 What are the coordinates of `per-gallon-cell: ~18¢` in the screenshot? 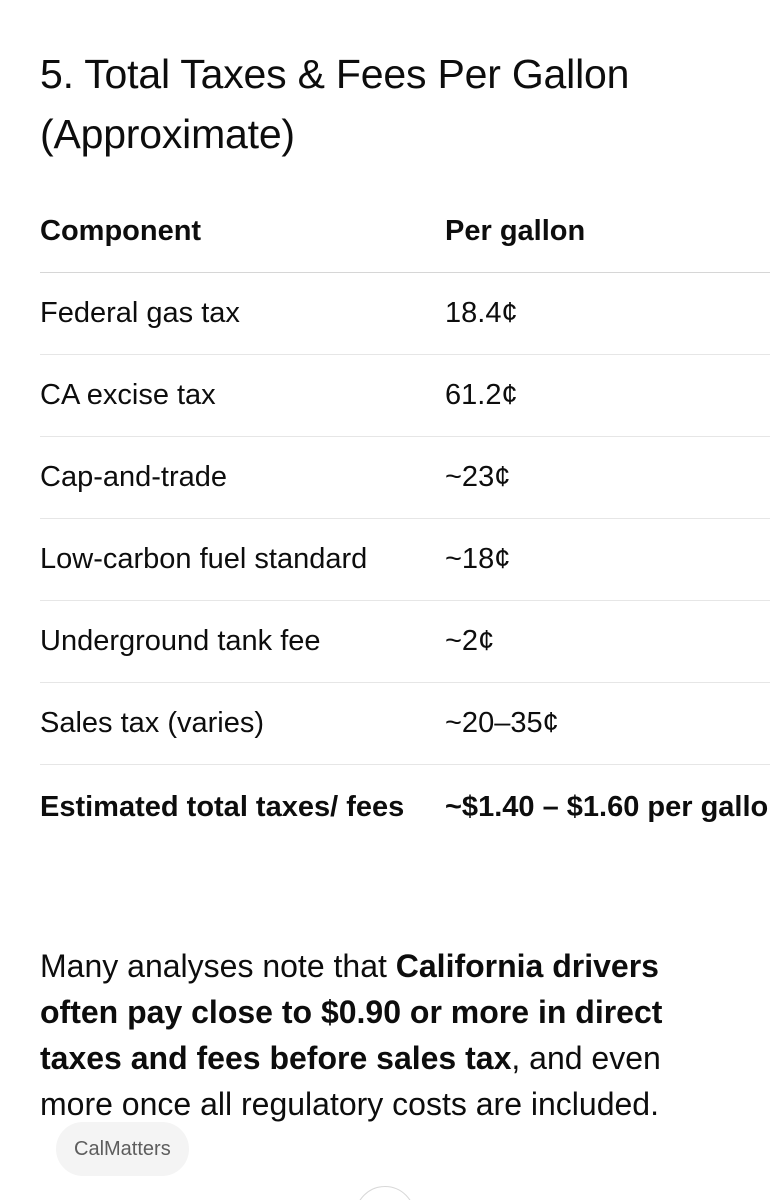 It's located at (607, 559).